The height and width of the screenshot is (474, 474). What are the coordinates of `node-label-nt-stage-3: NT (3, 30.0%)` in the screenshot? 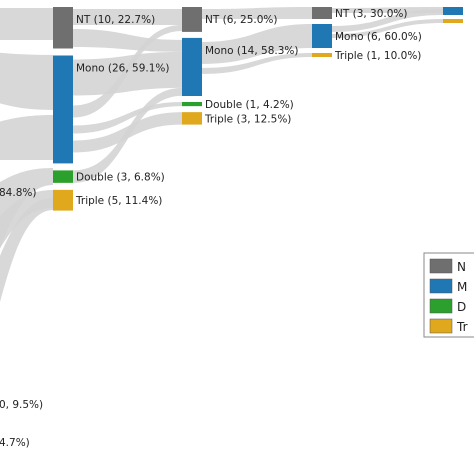 It's located at (371, 14).